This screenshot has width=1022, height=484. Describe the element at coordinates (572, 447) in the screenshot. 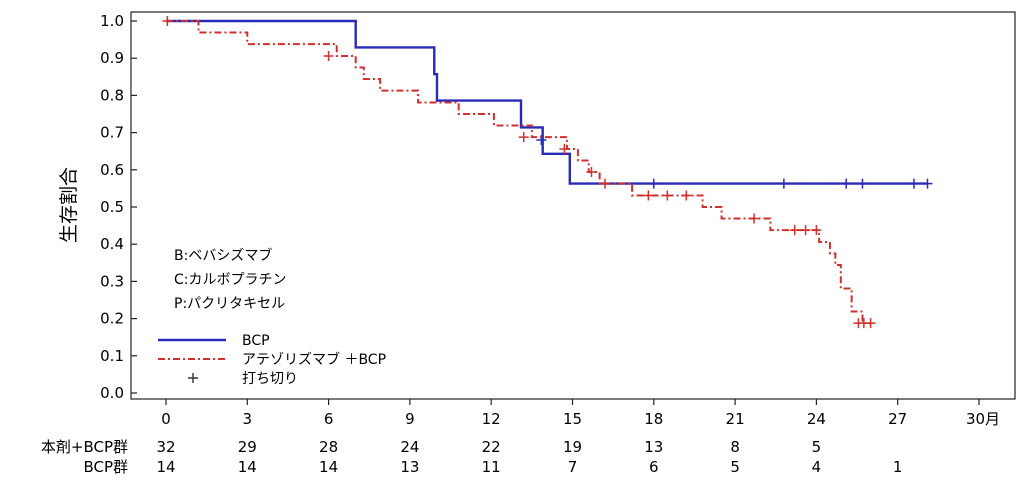

I see `risk-count: 19` at that location.